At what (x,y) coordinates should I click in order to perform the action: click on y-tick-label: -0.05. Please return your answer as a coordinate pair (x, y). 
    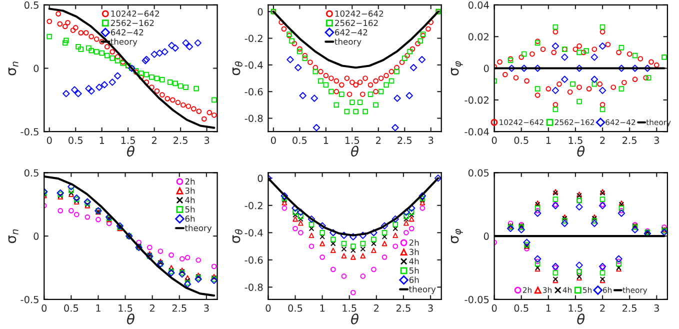
    Looking at the image, I should click on (476, 300).